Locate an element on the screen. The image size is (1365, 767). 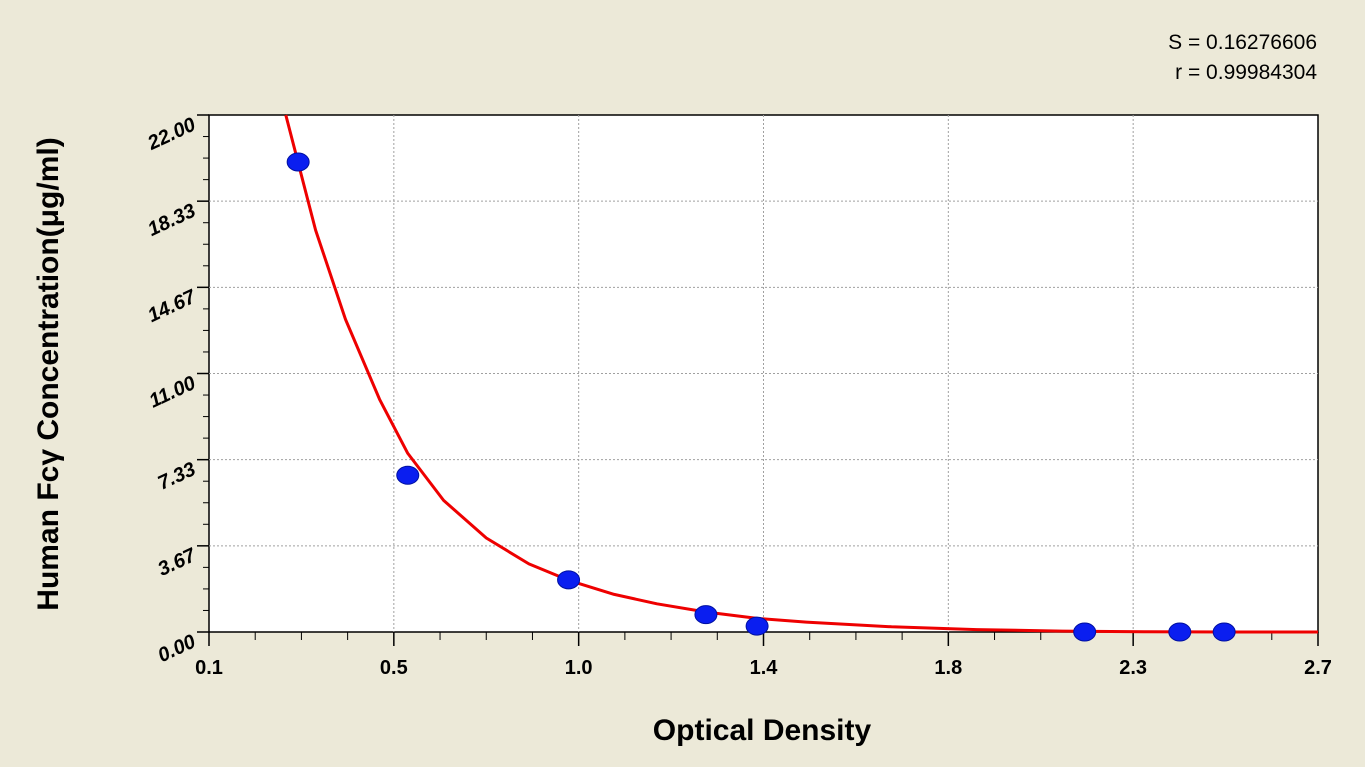
x-tick-labels: 0.1 0.5 1.0 1.4 1.8 2.3 2.7 is located at coordinates (763, 668).